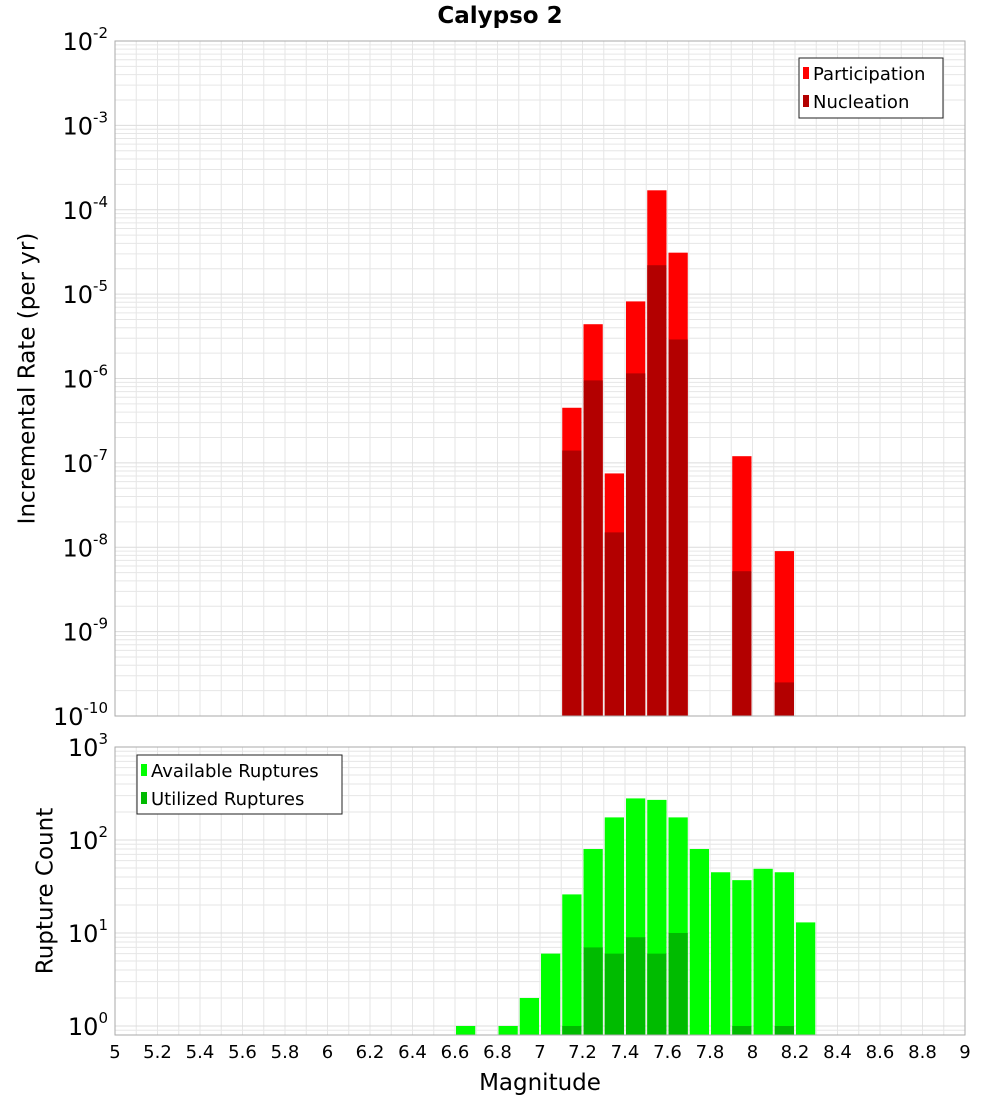  Describe the element at coordinates (100, 202) in the screenshot. I see `y-tick-exponent: -4` at that location.